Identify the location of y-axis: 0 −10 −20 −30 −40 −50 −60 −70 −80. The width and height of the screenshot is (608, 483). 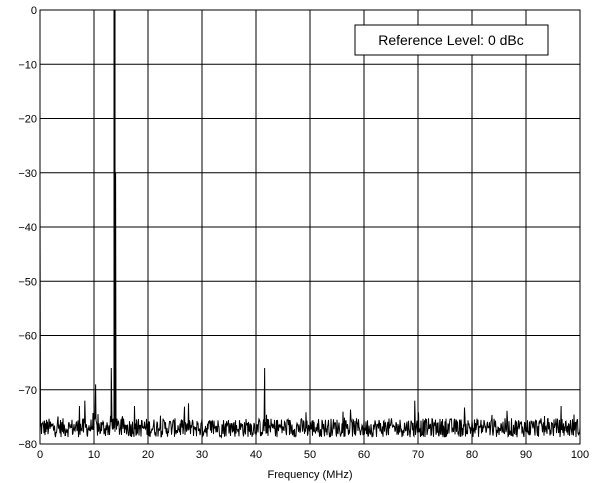
(27, 228).